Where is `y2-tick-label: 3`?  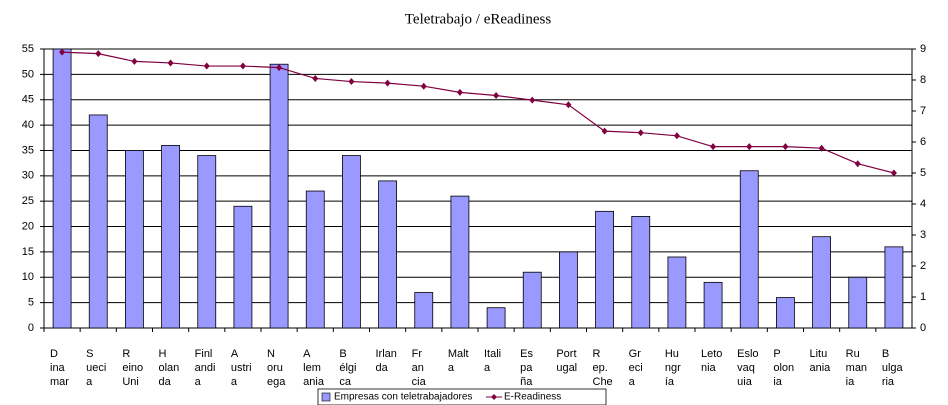
y2-tick-label: 3 is located at coordinates (923, 235).